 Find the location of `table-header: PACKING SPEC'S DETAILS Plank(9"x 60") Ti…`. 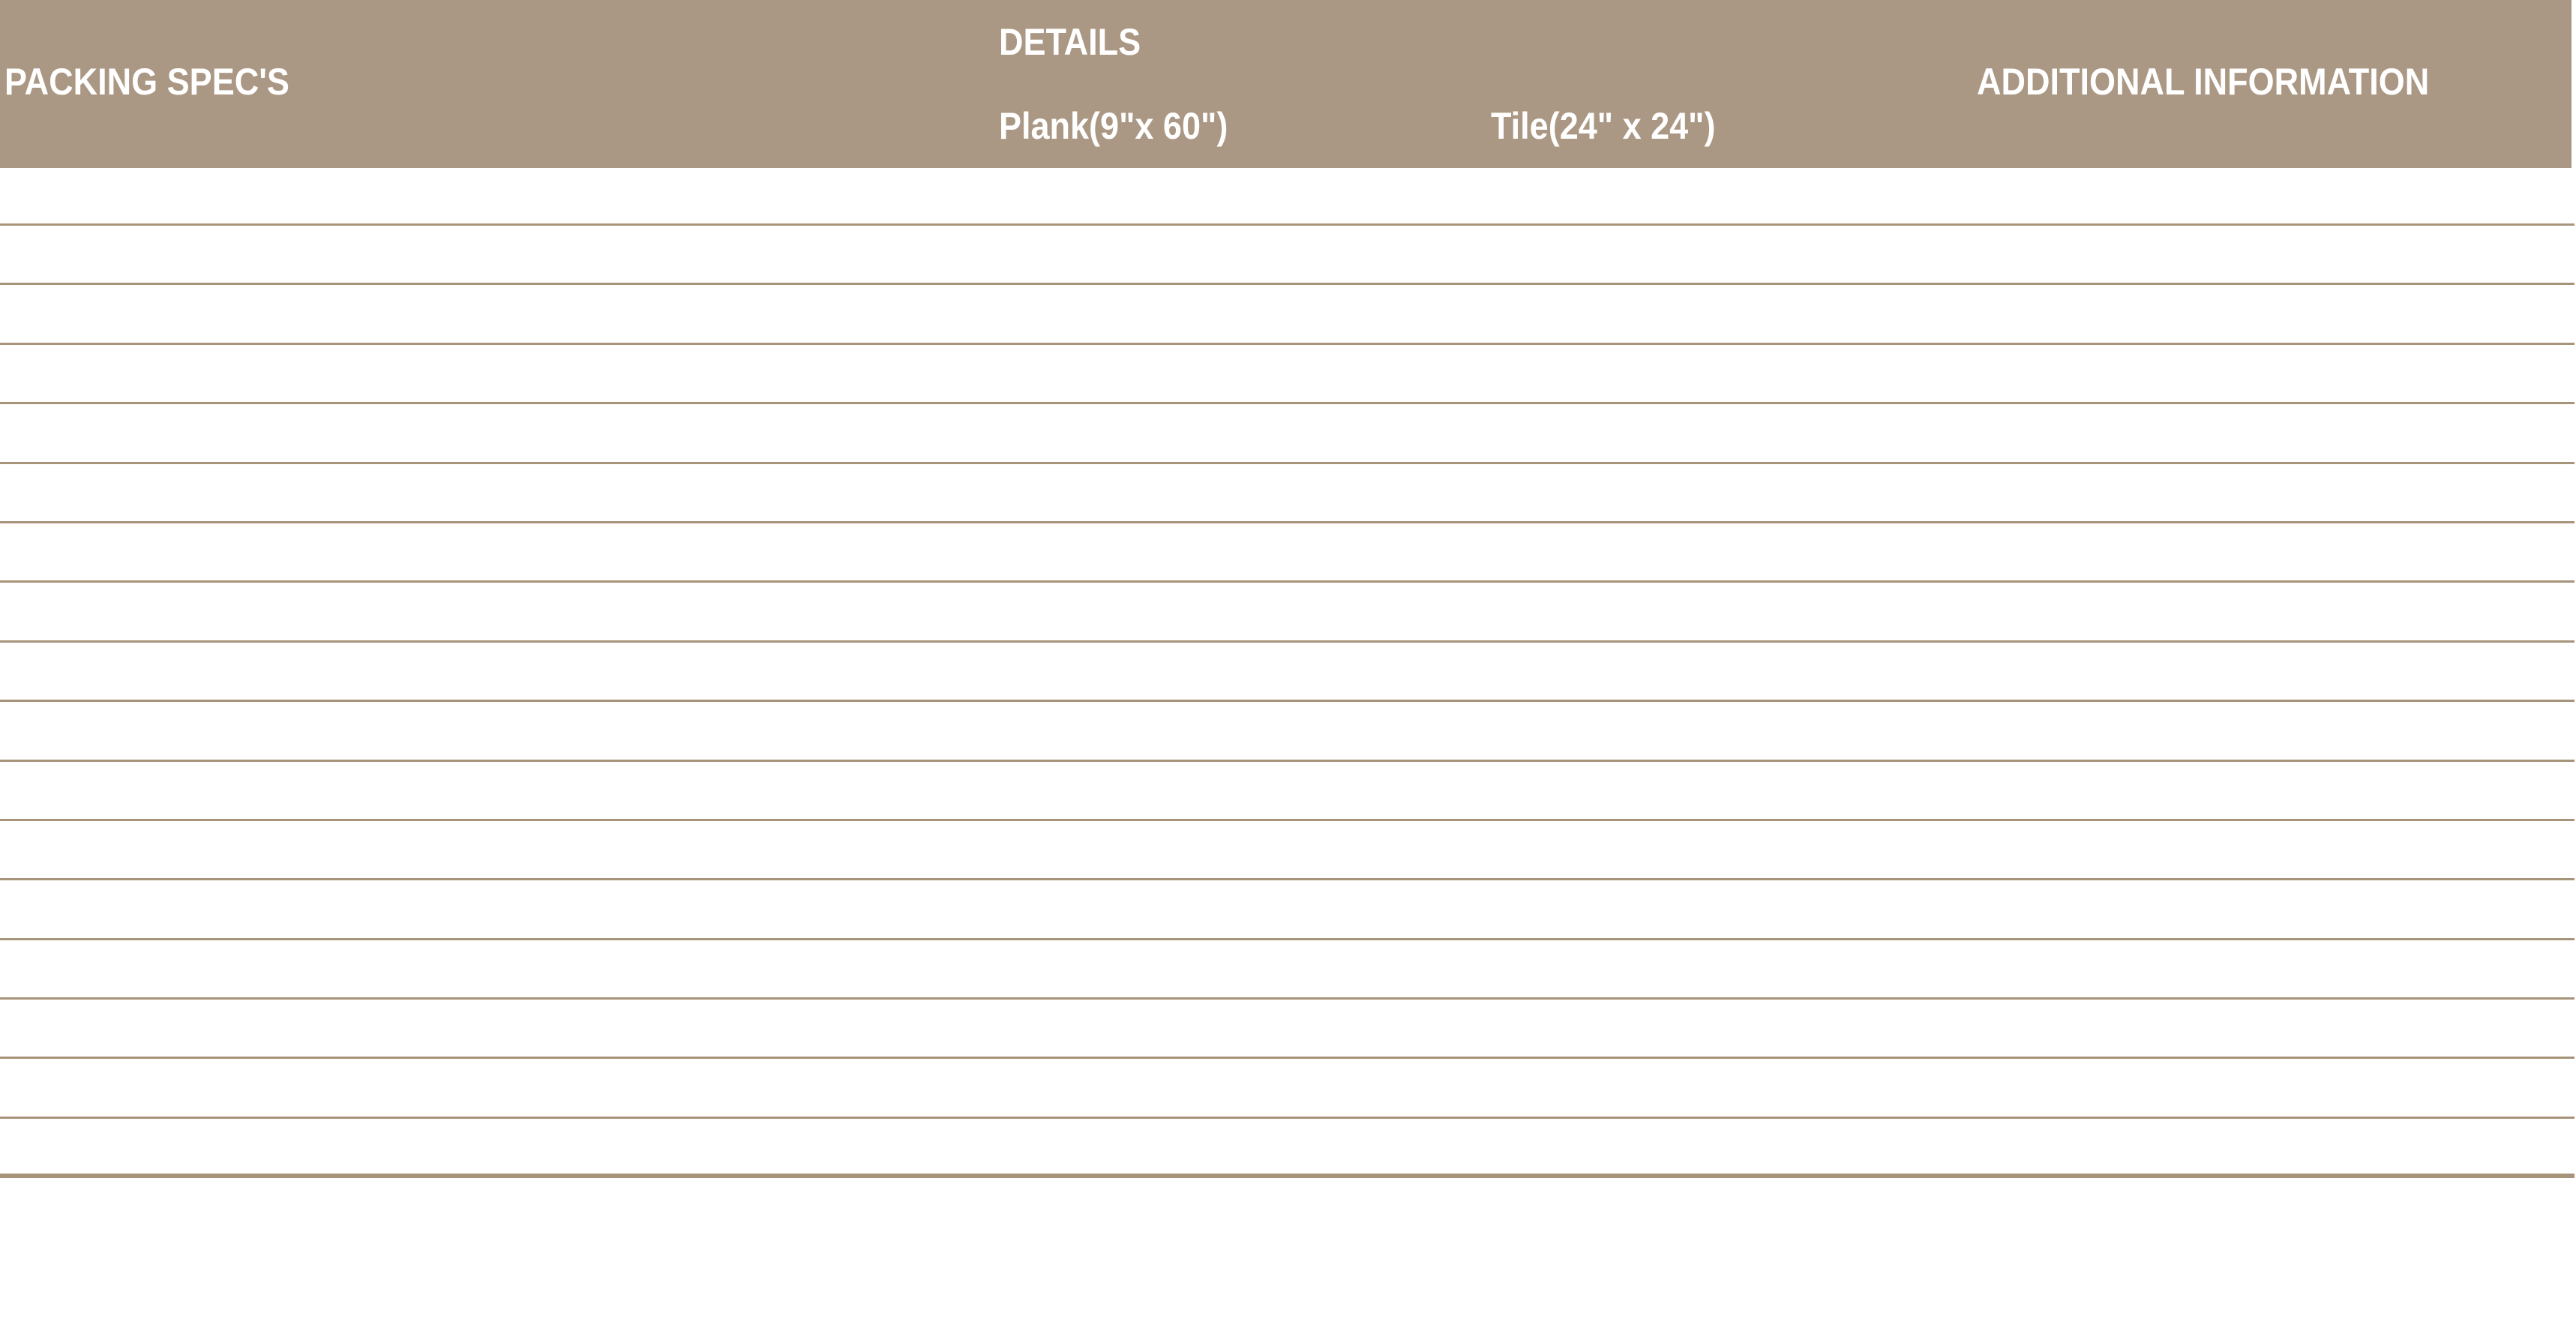

table-header: PACKING SPEC'S DETAILS Plank(9"x 60") Ti… is located at coordinates (1286, 84).